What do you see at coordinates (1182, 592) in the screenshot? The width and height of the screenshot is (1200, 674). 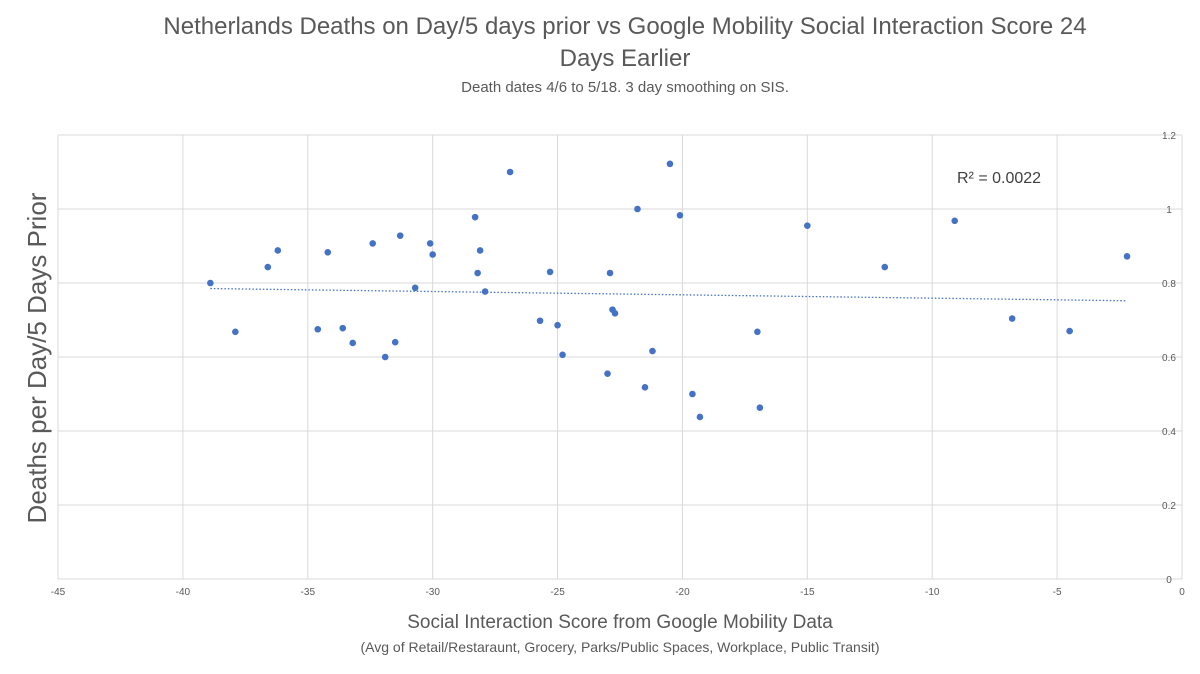 I see `x-tick-label: 0` at bounding box center [1182, 592].